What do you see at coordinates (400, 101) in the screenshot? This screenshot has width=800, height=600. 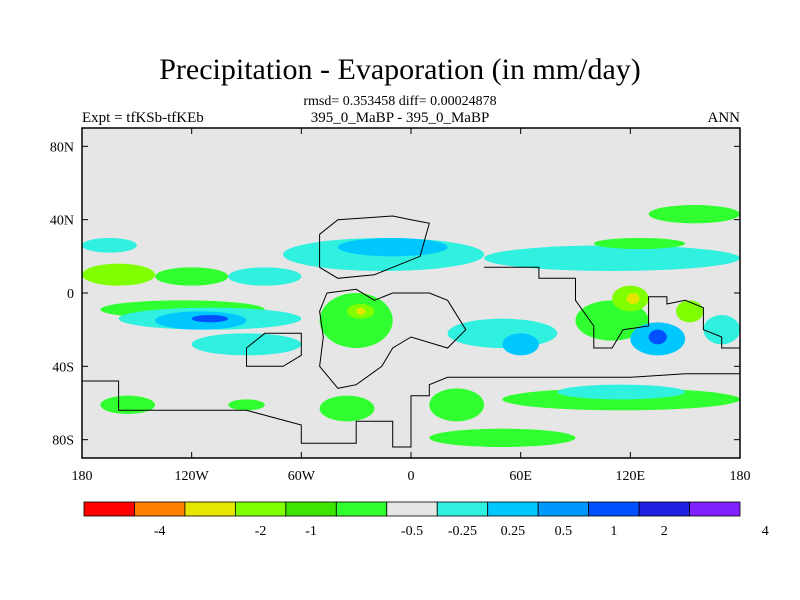 I see `chart-stats: rmsd= 0.353458 diff= 0.00024878` at bounding box center [400, 101].